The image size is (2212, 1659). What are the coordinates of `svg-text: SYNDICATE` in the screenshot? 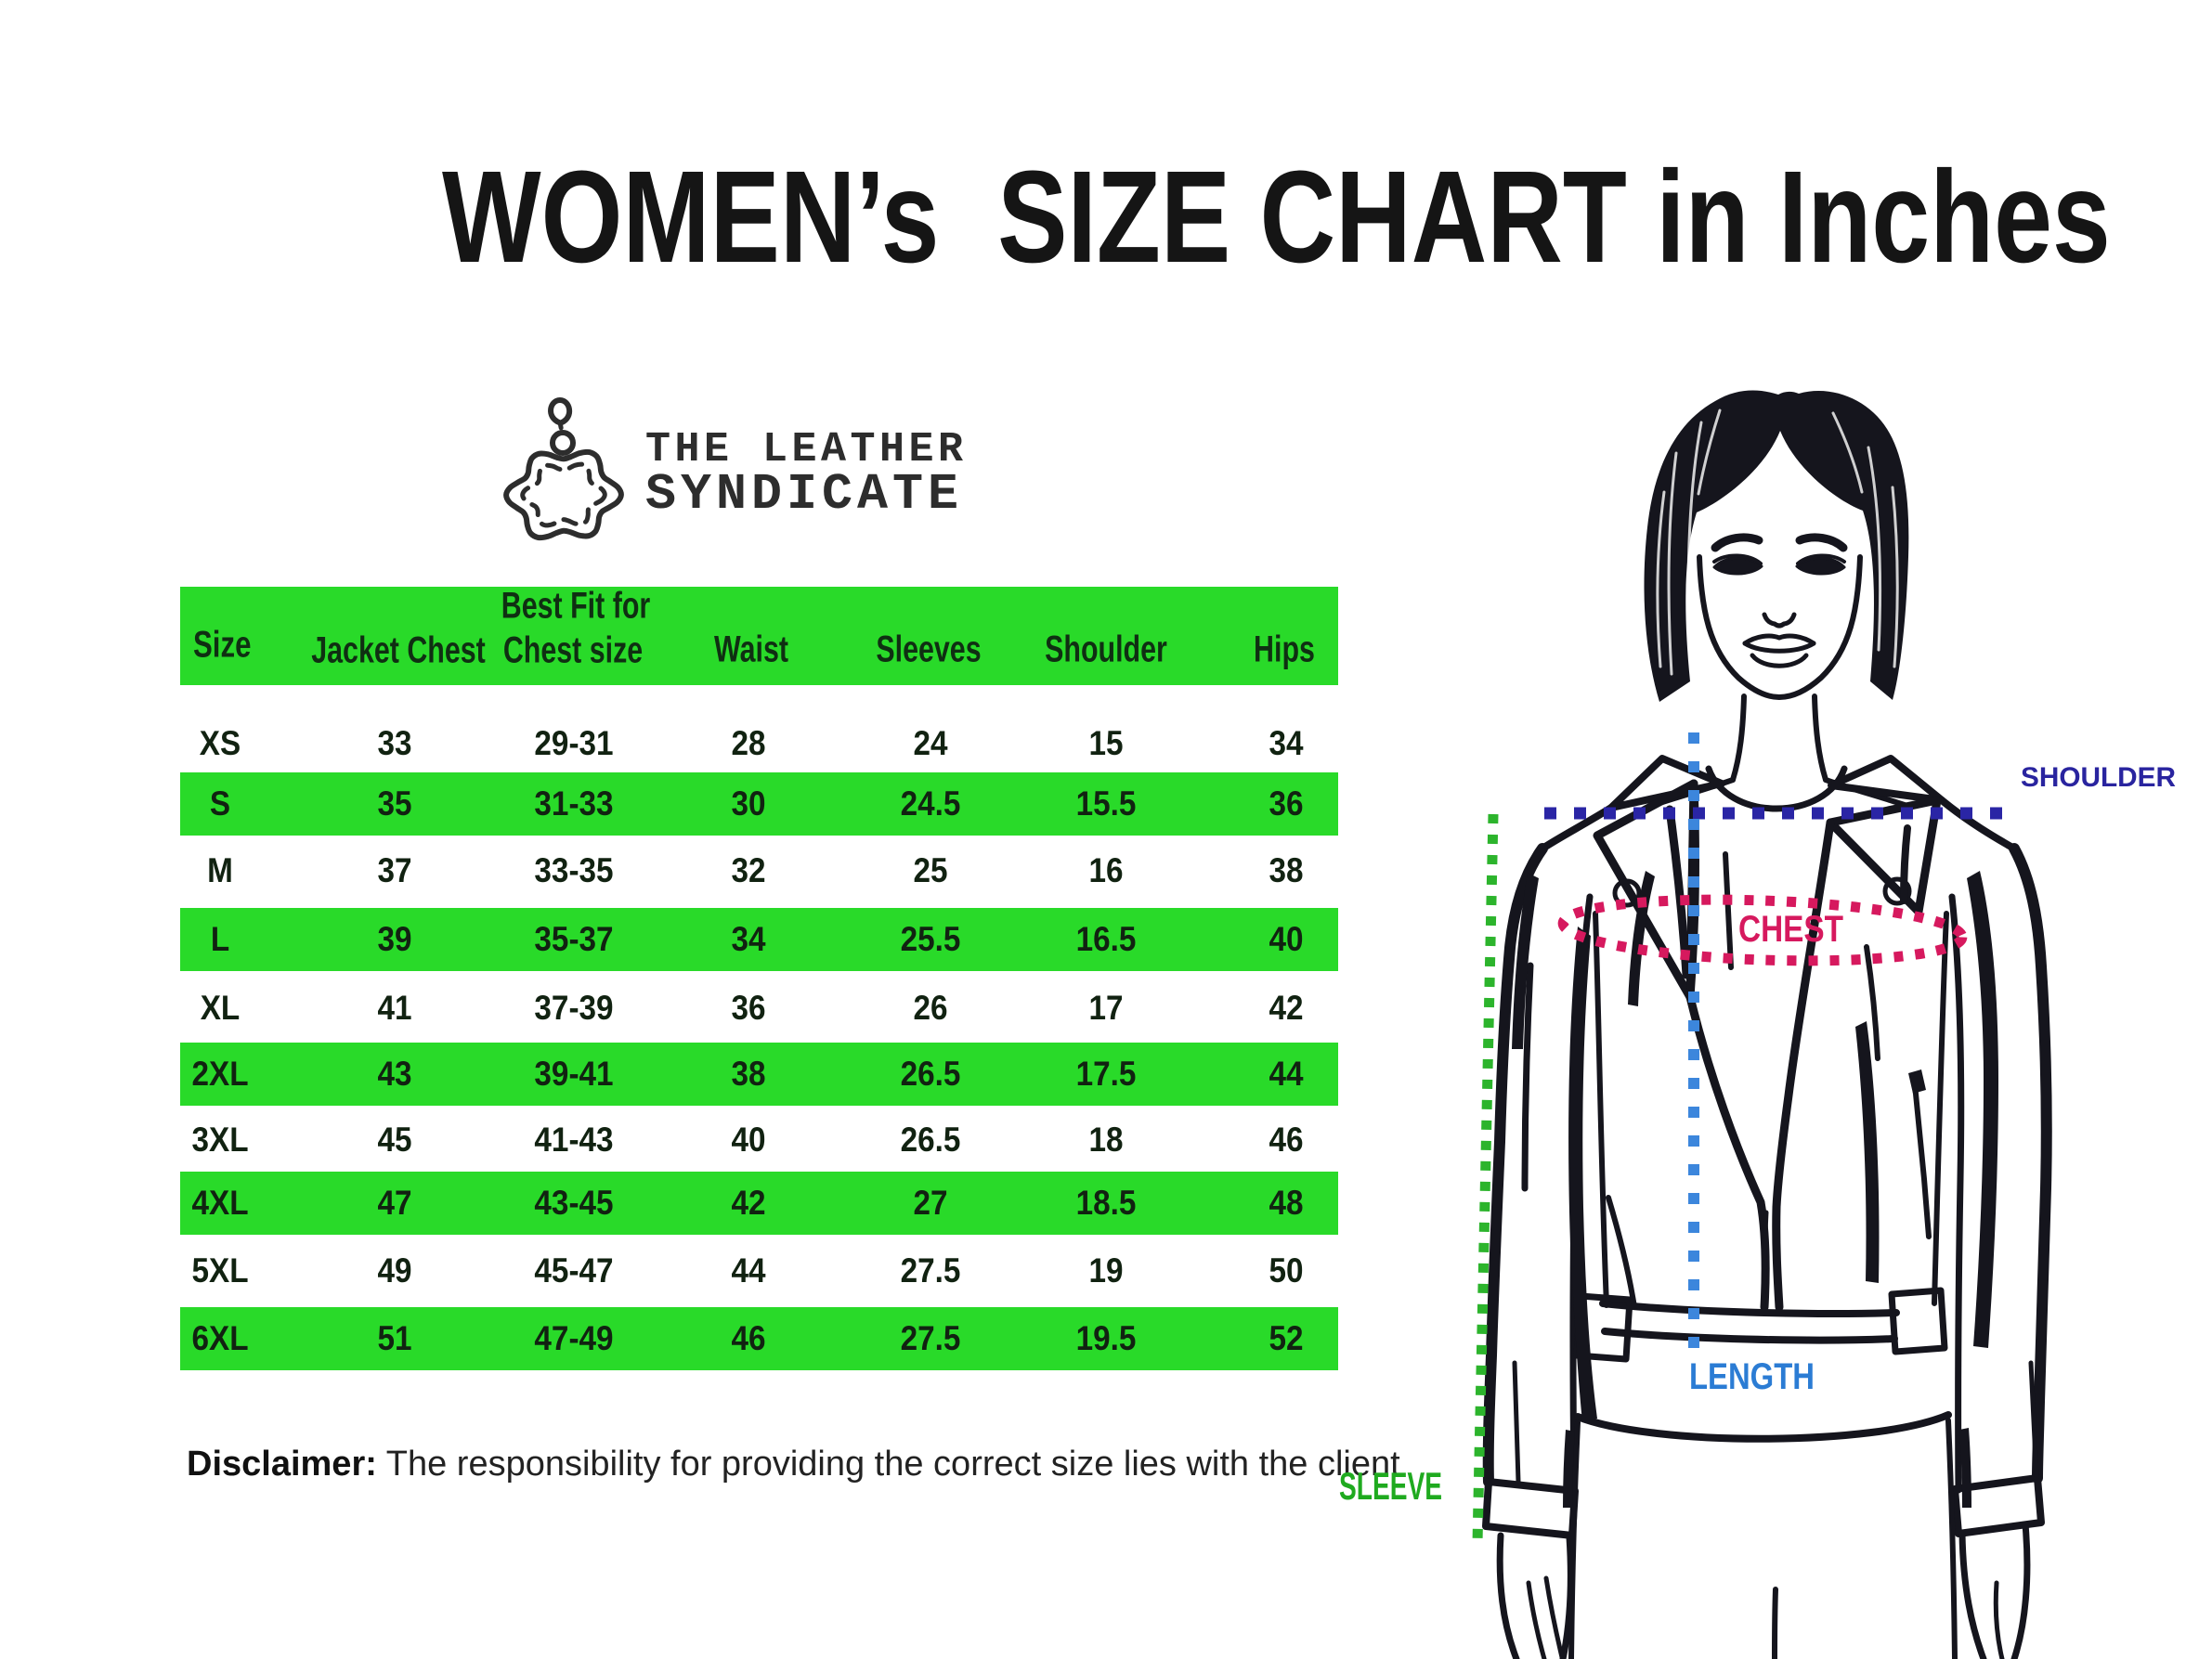 It's located at (804, 494).